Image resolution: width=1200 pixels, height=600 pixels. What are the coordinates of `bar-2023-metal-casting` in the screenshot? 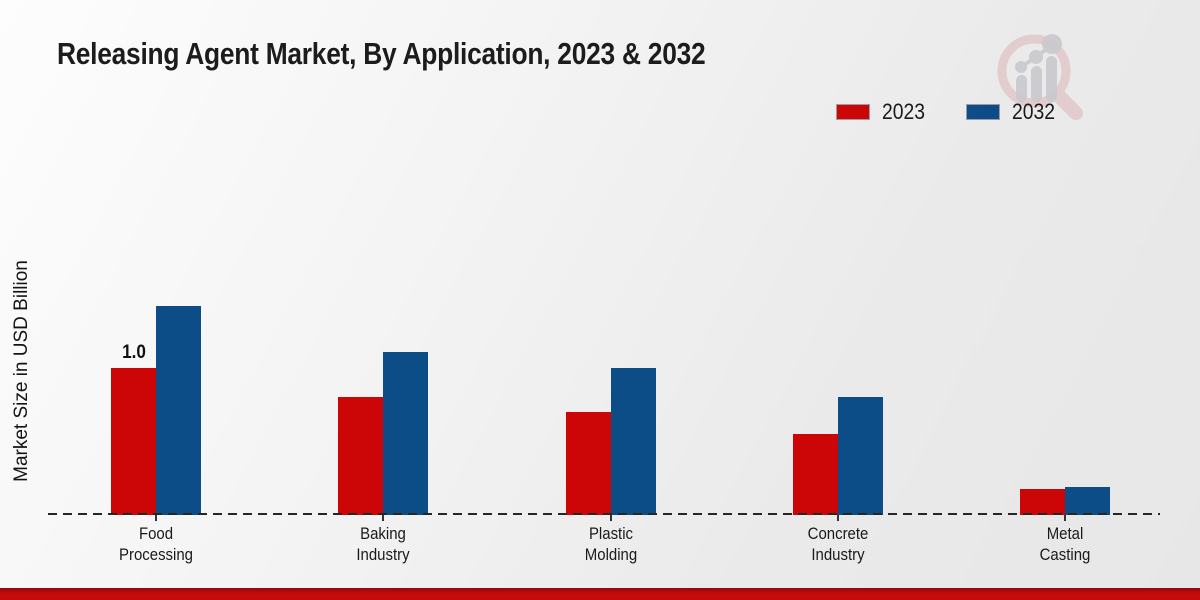 It's located at (1042, 502).